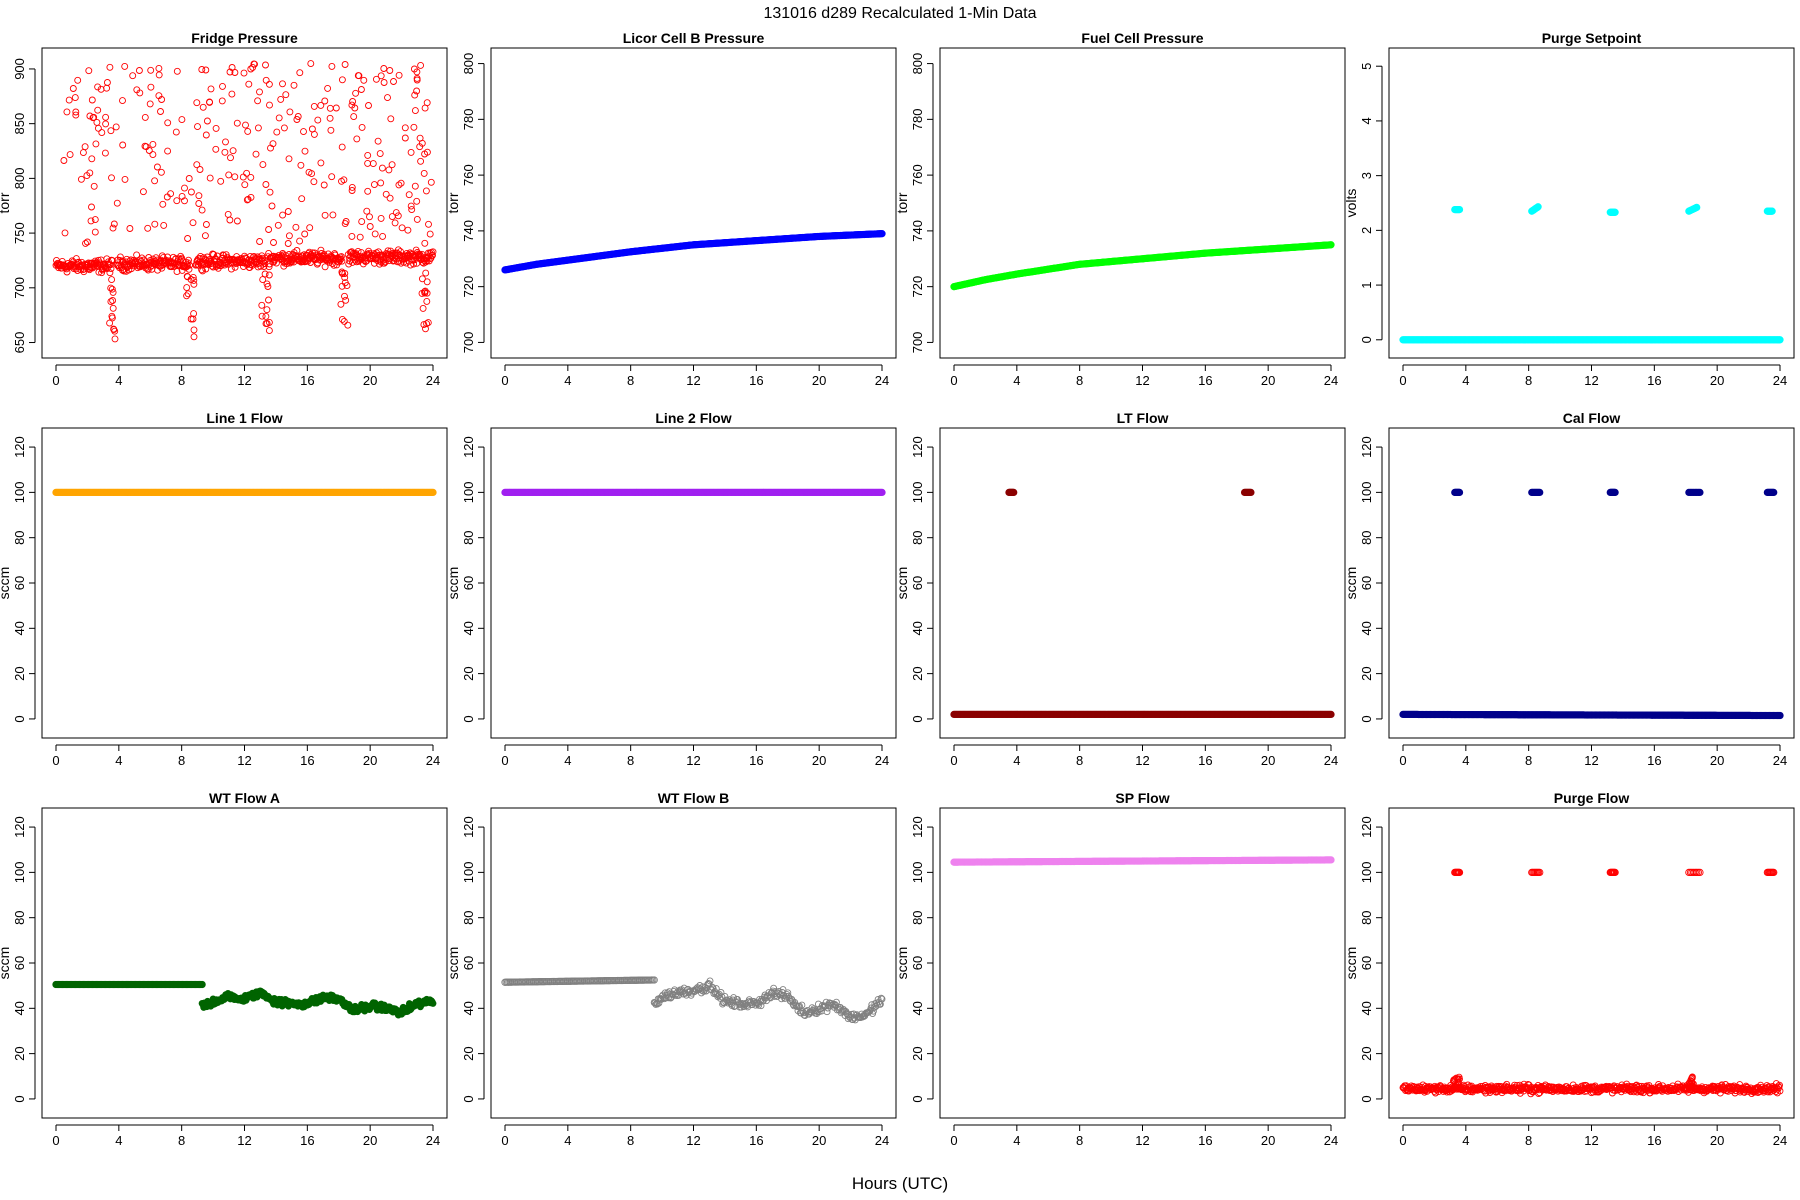  What do you see at coordinates (694, 38) in the screenshot?
I see `panel-title: Licor Cell B Pressure` at bounding box center [694, 38].